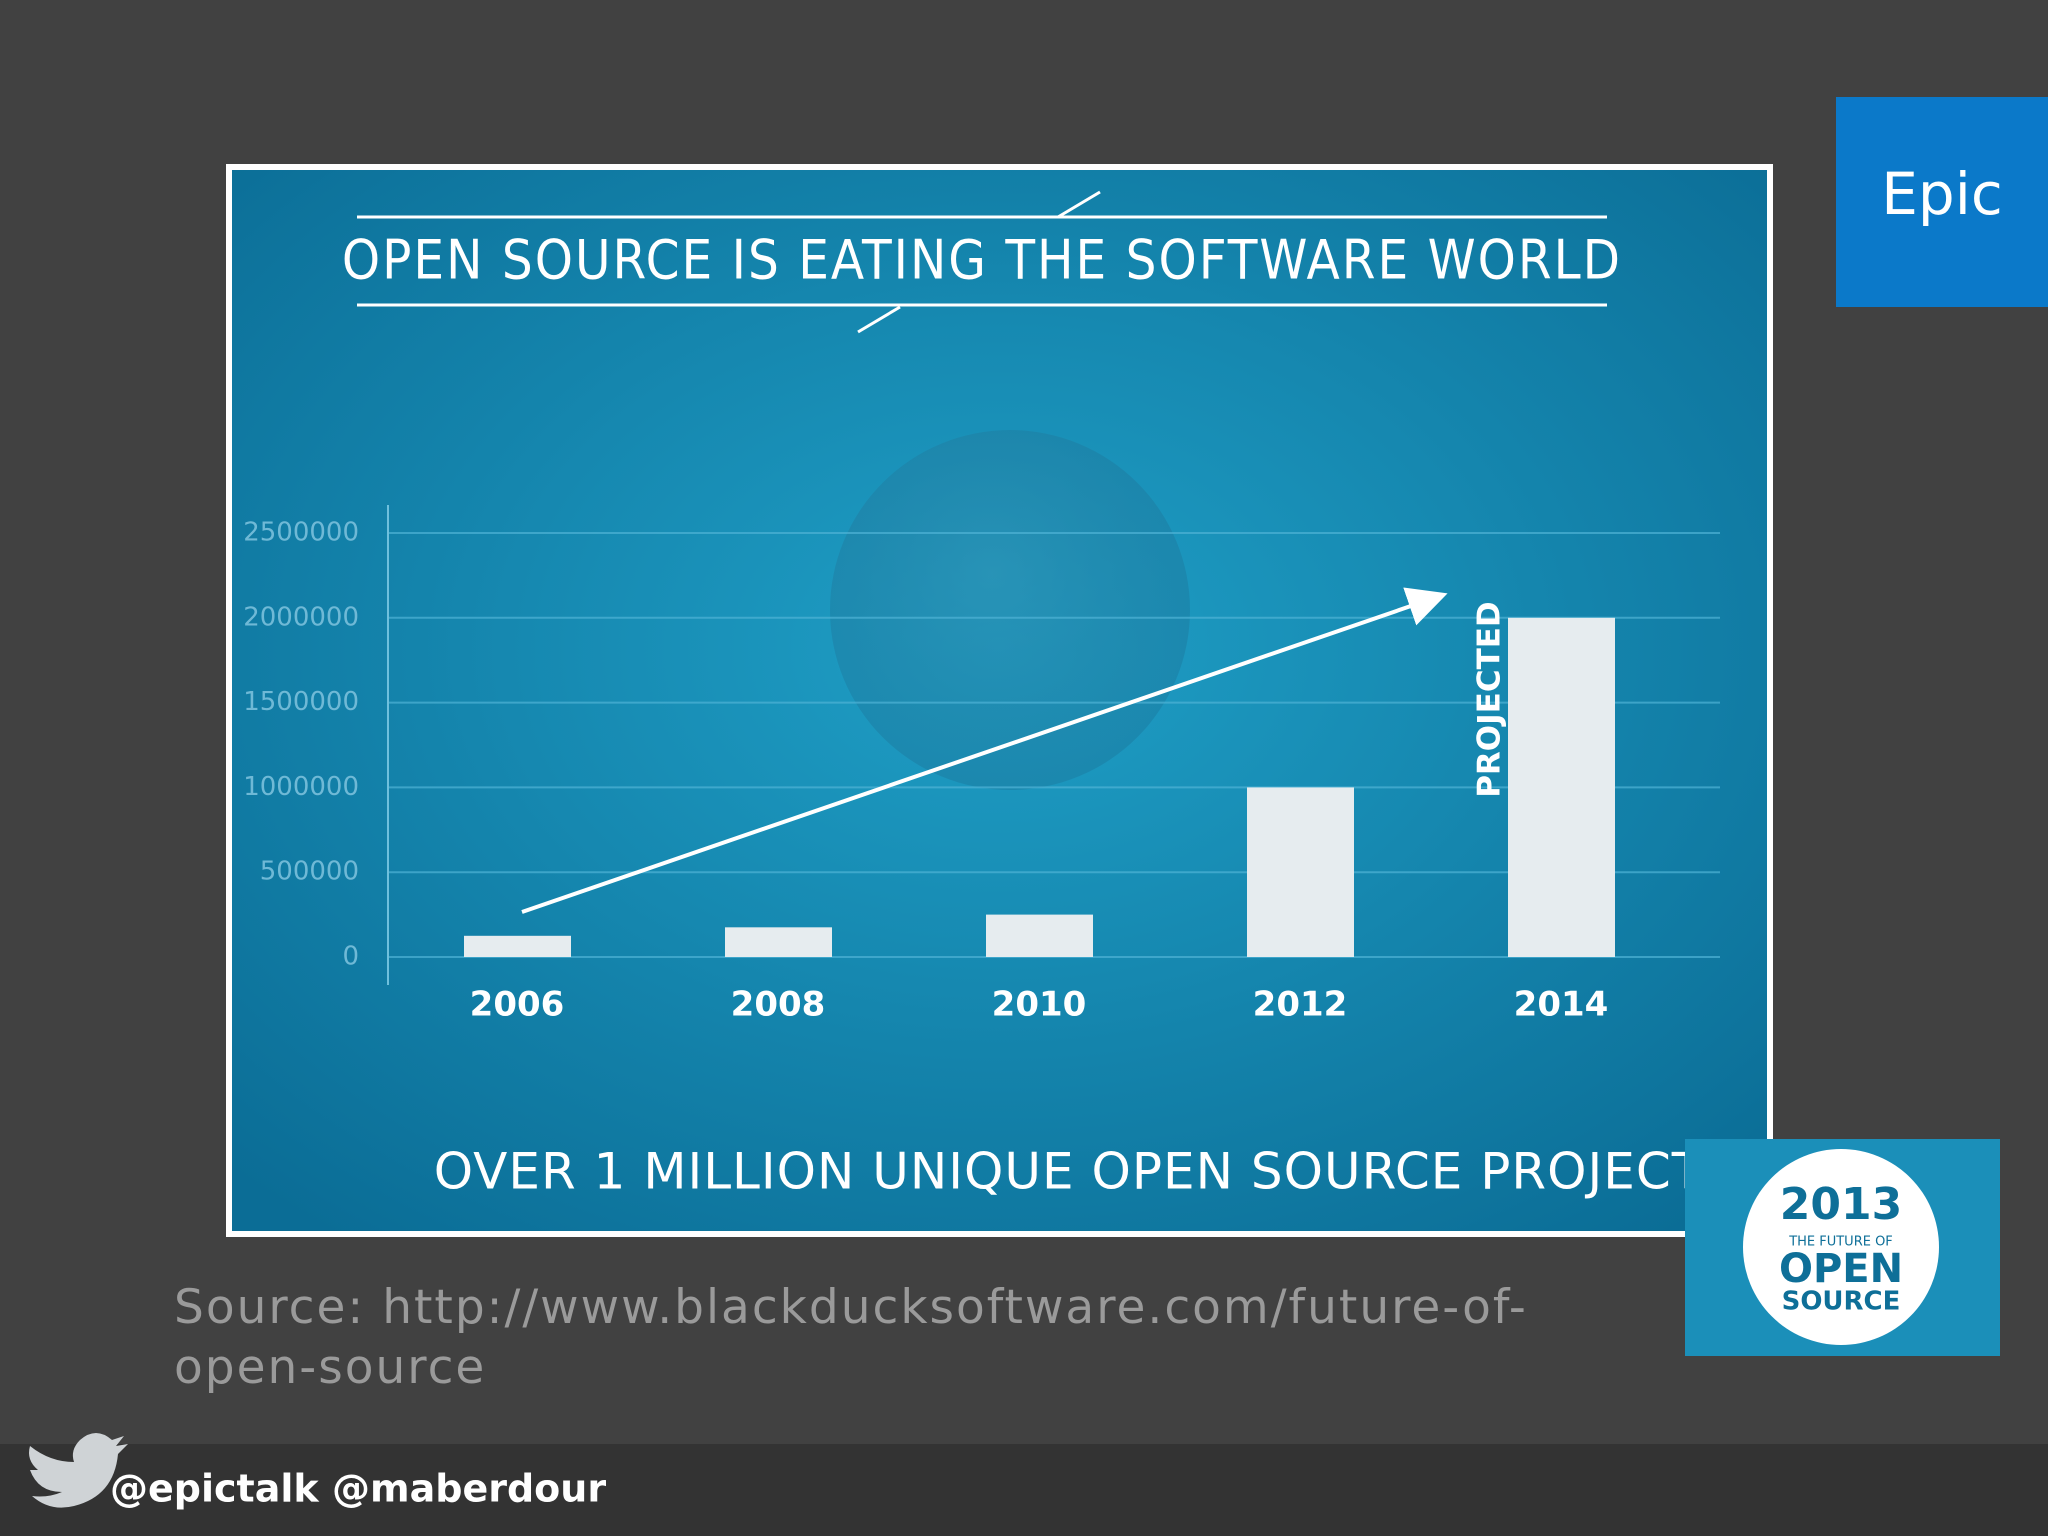 The image size is (2048, 1536). What do you see at coordinates (214, 1489) in the screenshot?
I see `footer-handle: @epictalk` at bounding box center [214, 1489].